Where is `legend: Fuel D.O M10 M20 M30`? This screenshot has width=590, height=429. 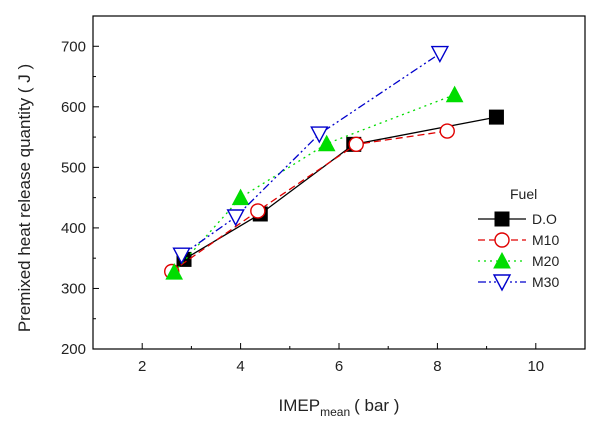 legend: Fuel D.O M10 M20 M30 is located at coordinates (518, 239).